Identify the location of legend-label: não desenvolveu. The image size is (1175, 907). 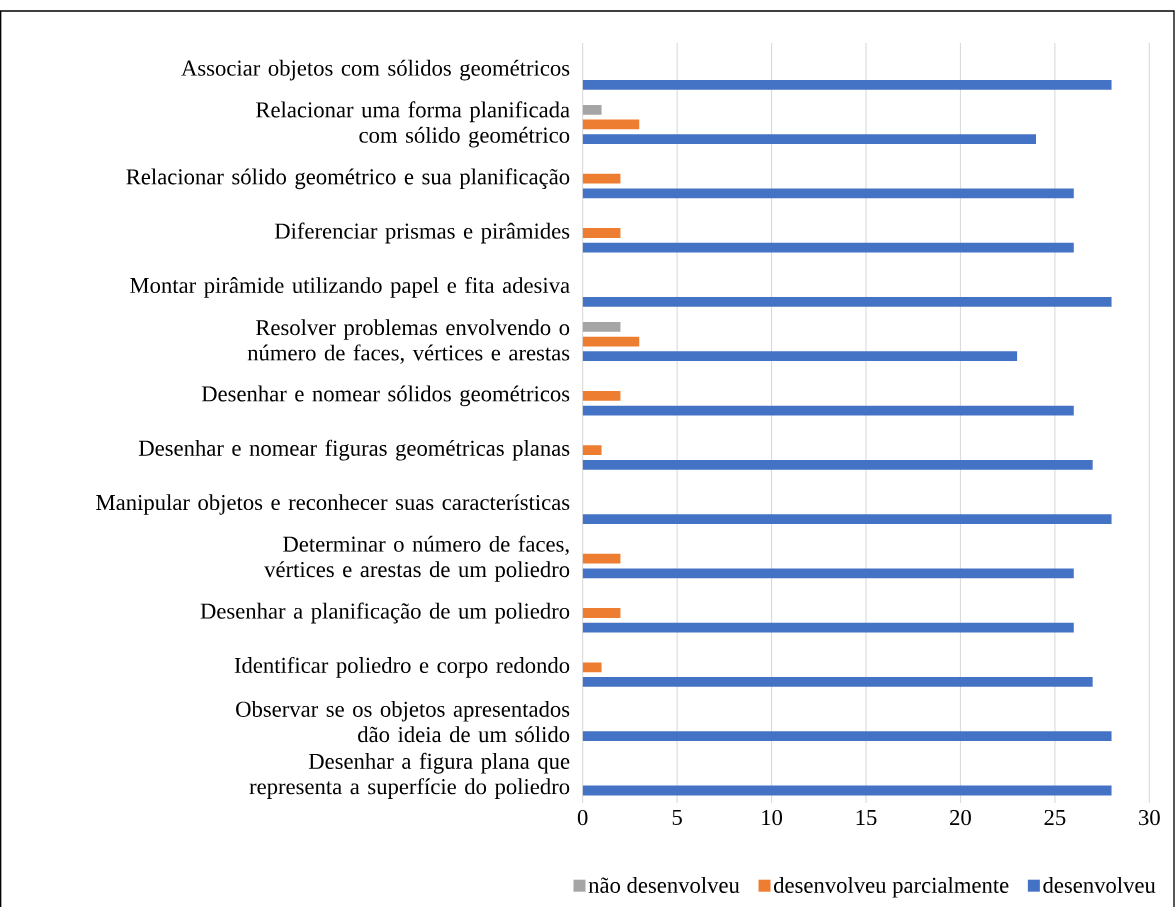
(664, 884).